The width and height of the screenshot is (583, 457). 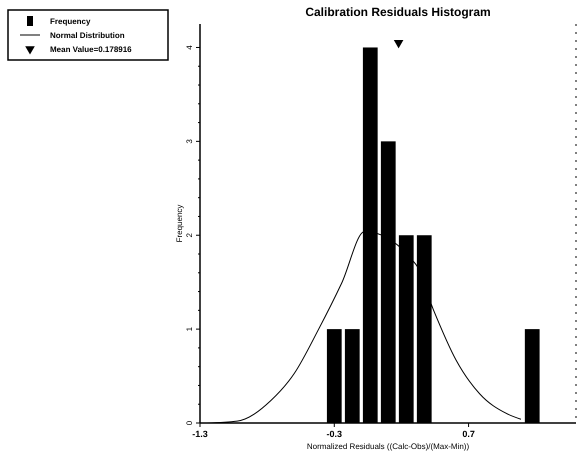 I want to click on y-axis-title: Frequency, so click(x=179, y=223).